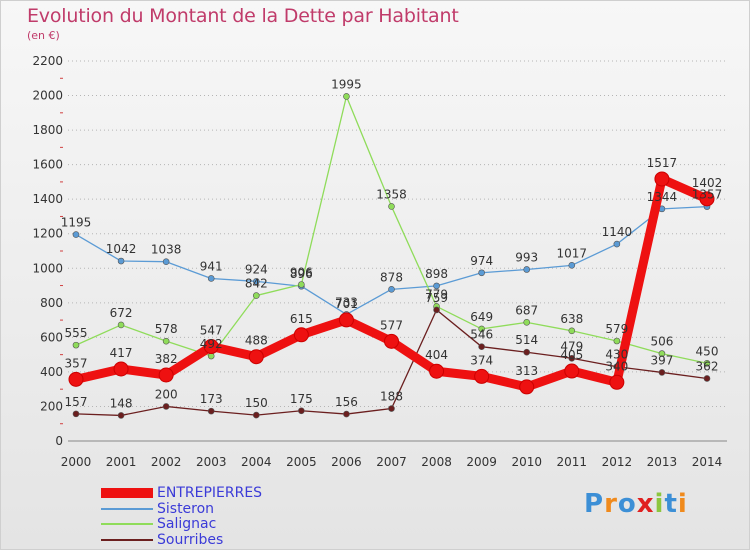  What do you see at coordinates (346, 402) in the screenshot?
I see `data-label: 156` at bounding box center [346, 402].